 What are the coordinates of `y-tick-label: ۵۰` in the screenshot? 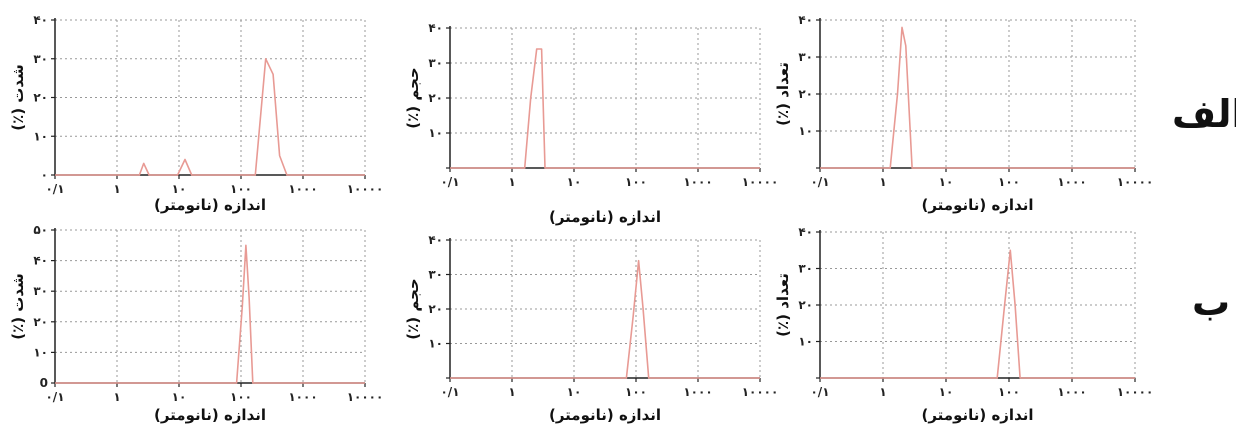 It's located at (40, 230).